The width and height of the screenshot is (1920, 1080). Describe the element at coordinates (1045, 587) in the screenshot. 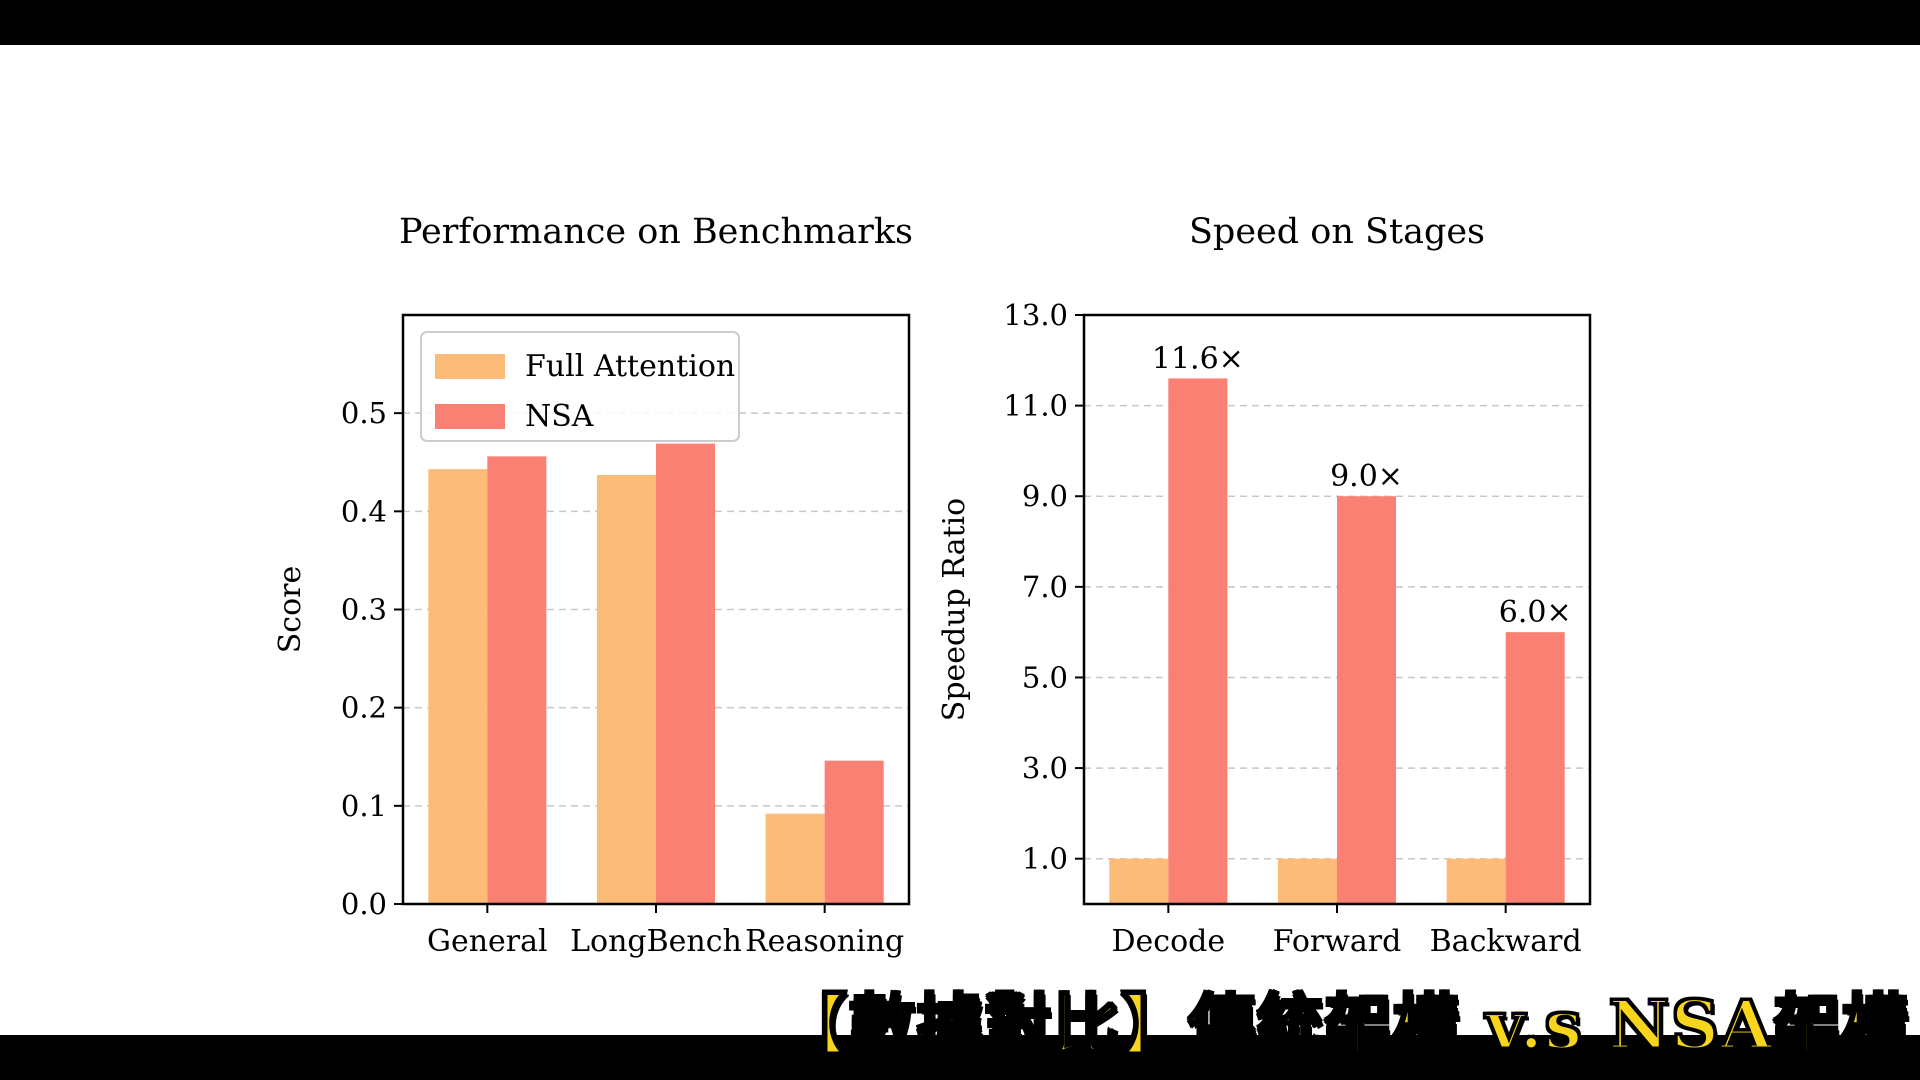

I see `y-tick-label: 7.0` at that location.